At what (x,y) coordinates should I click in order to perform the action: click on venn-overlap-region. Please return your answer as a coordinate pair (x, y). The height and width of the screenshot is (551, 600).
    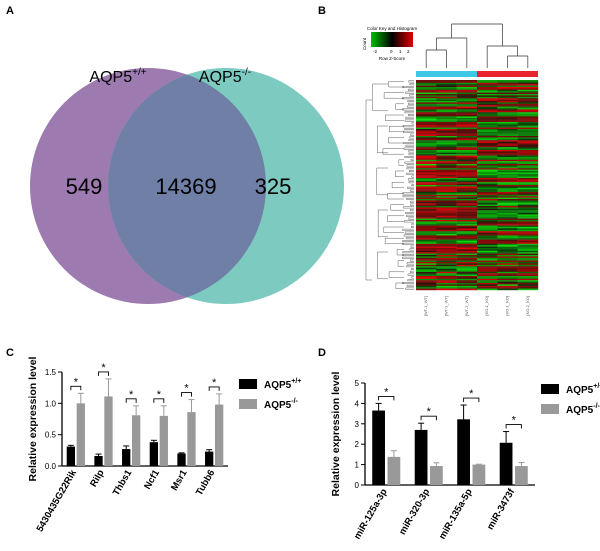
    Looking at the image, I should click on (187, 186).